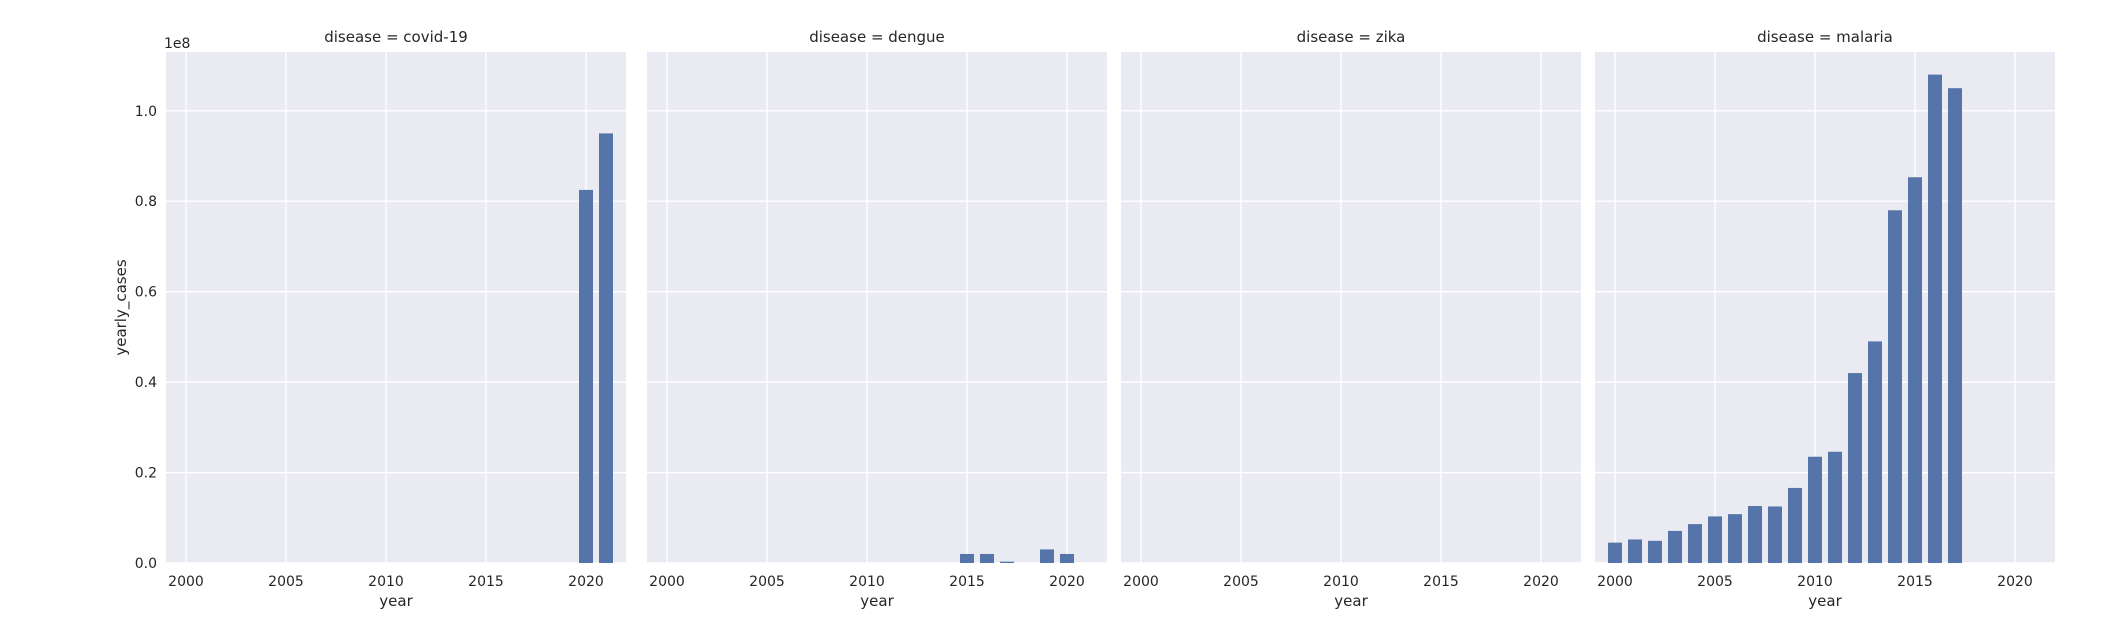 The height and width of the screenshot is (630, 2104). What do you see at coordinates (1615, 582) in the screenshot?
I see `panel-3-xtick-0: 2000` at bounding box center [1615, 582].